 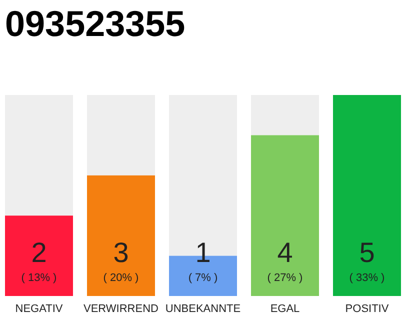 What do you see at coordinates (367, 252) in the screenshot?
I see `data-label: 5` at bounding box center [367, 252].